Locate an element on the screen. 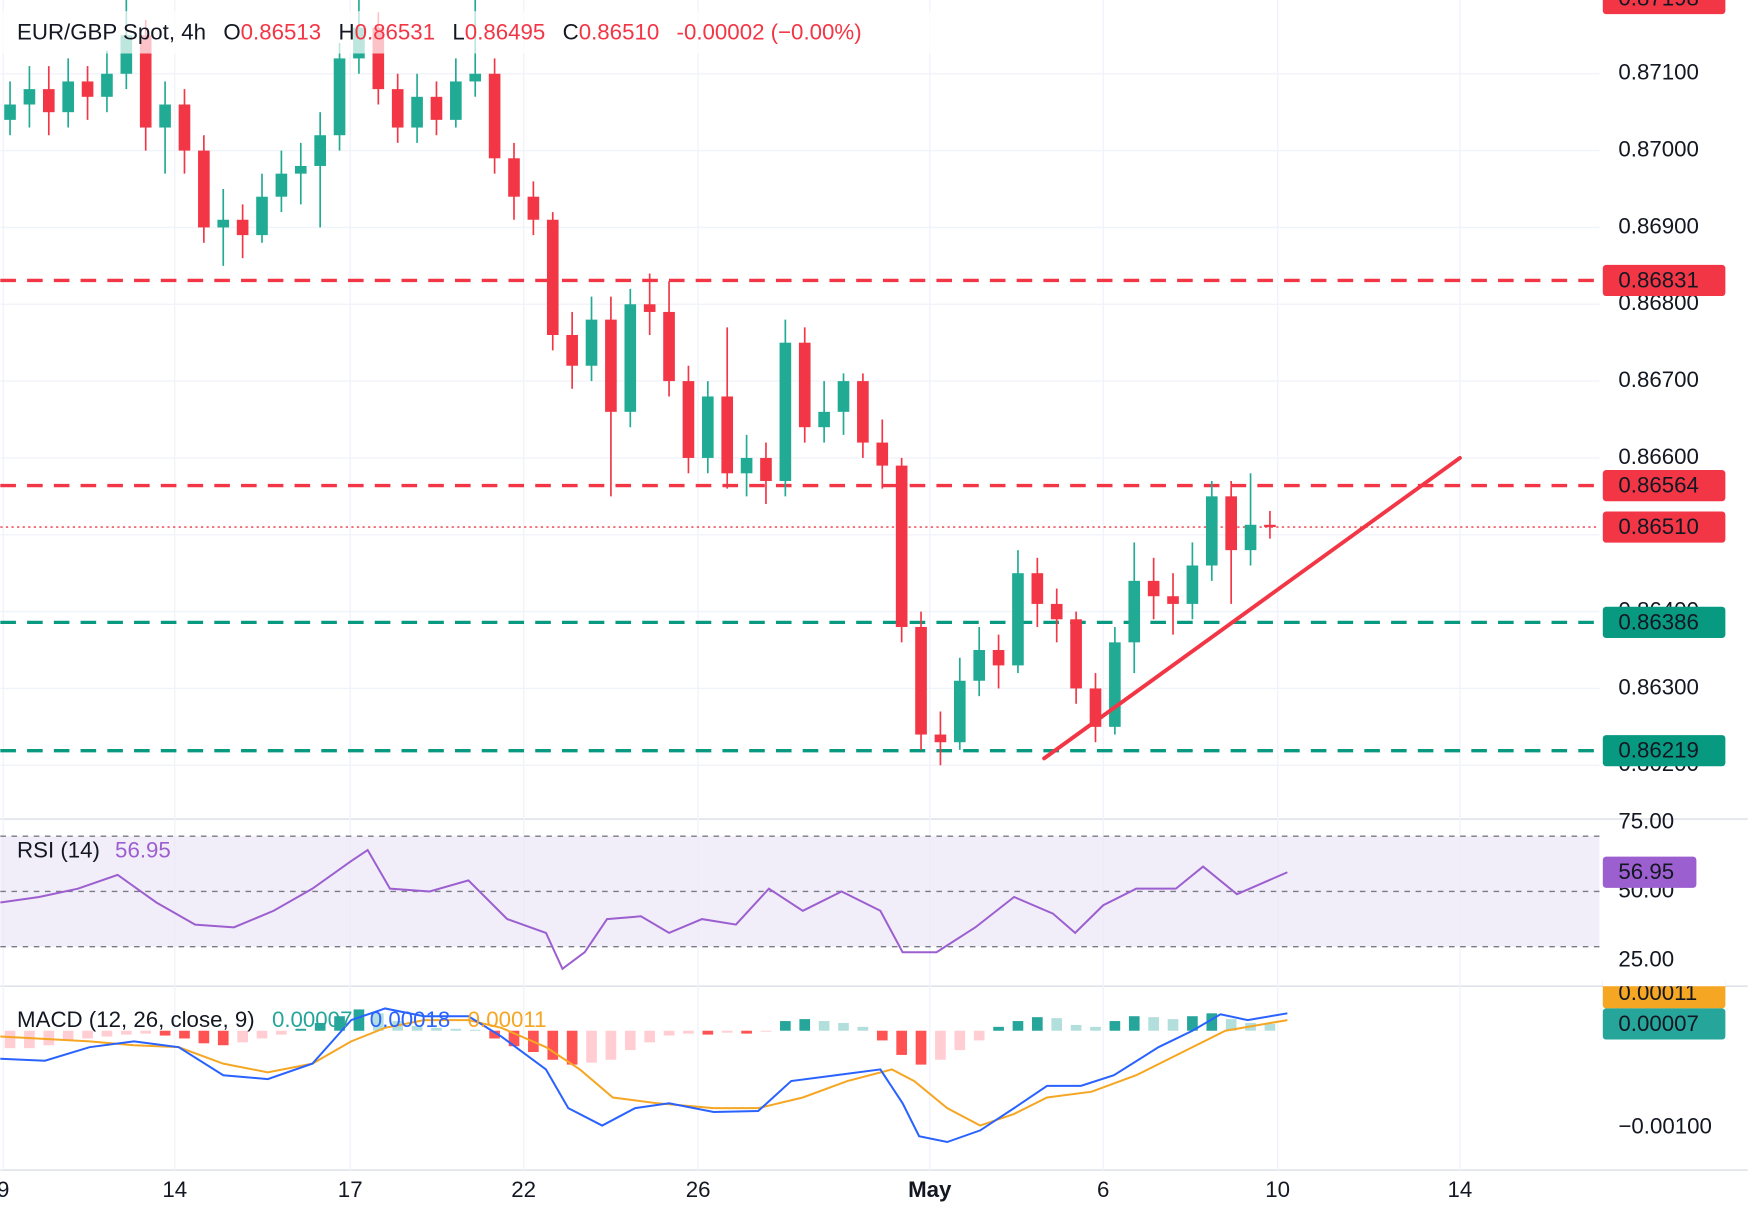  rsi-title: RSI (14) is located at coordinates (58, 849).